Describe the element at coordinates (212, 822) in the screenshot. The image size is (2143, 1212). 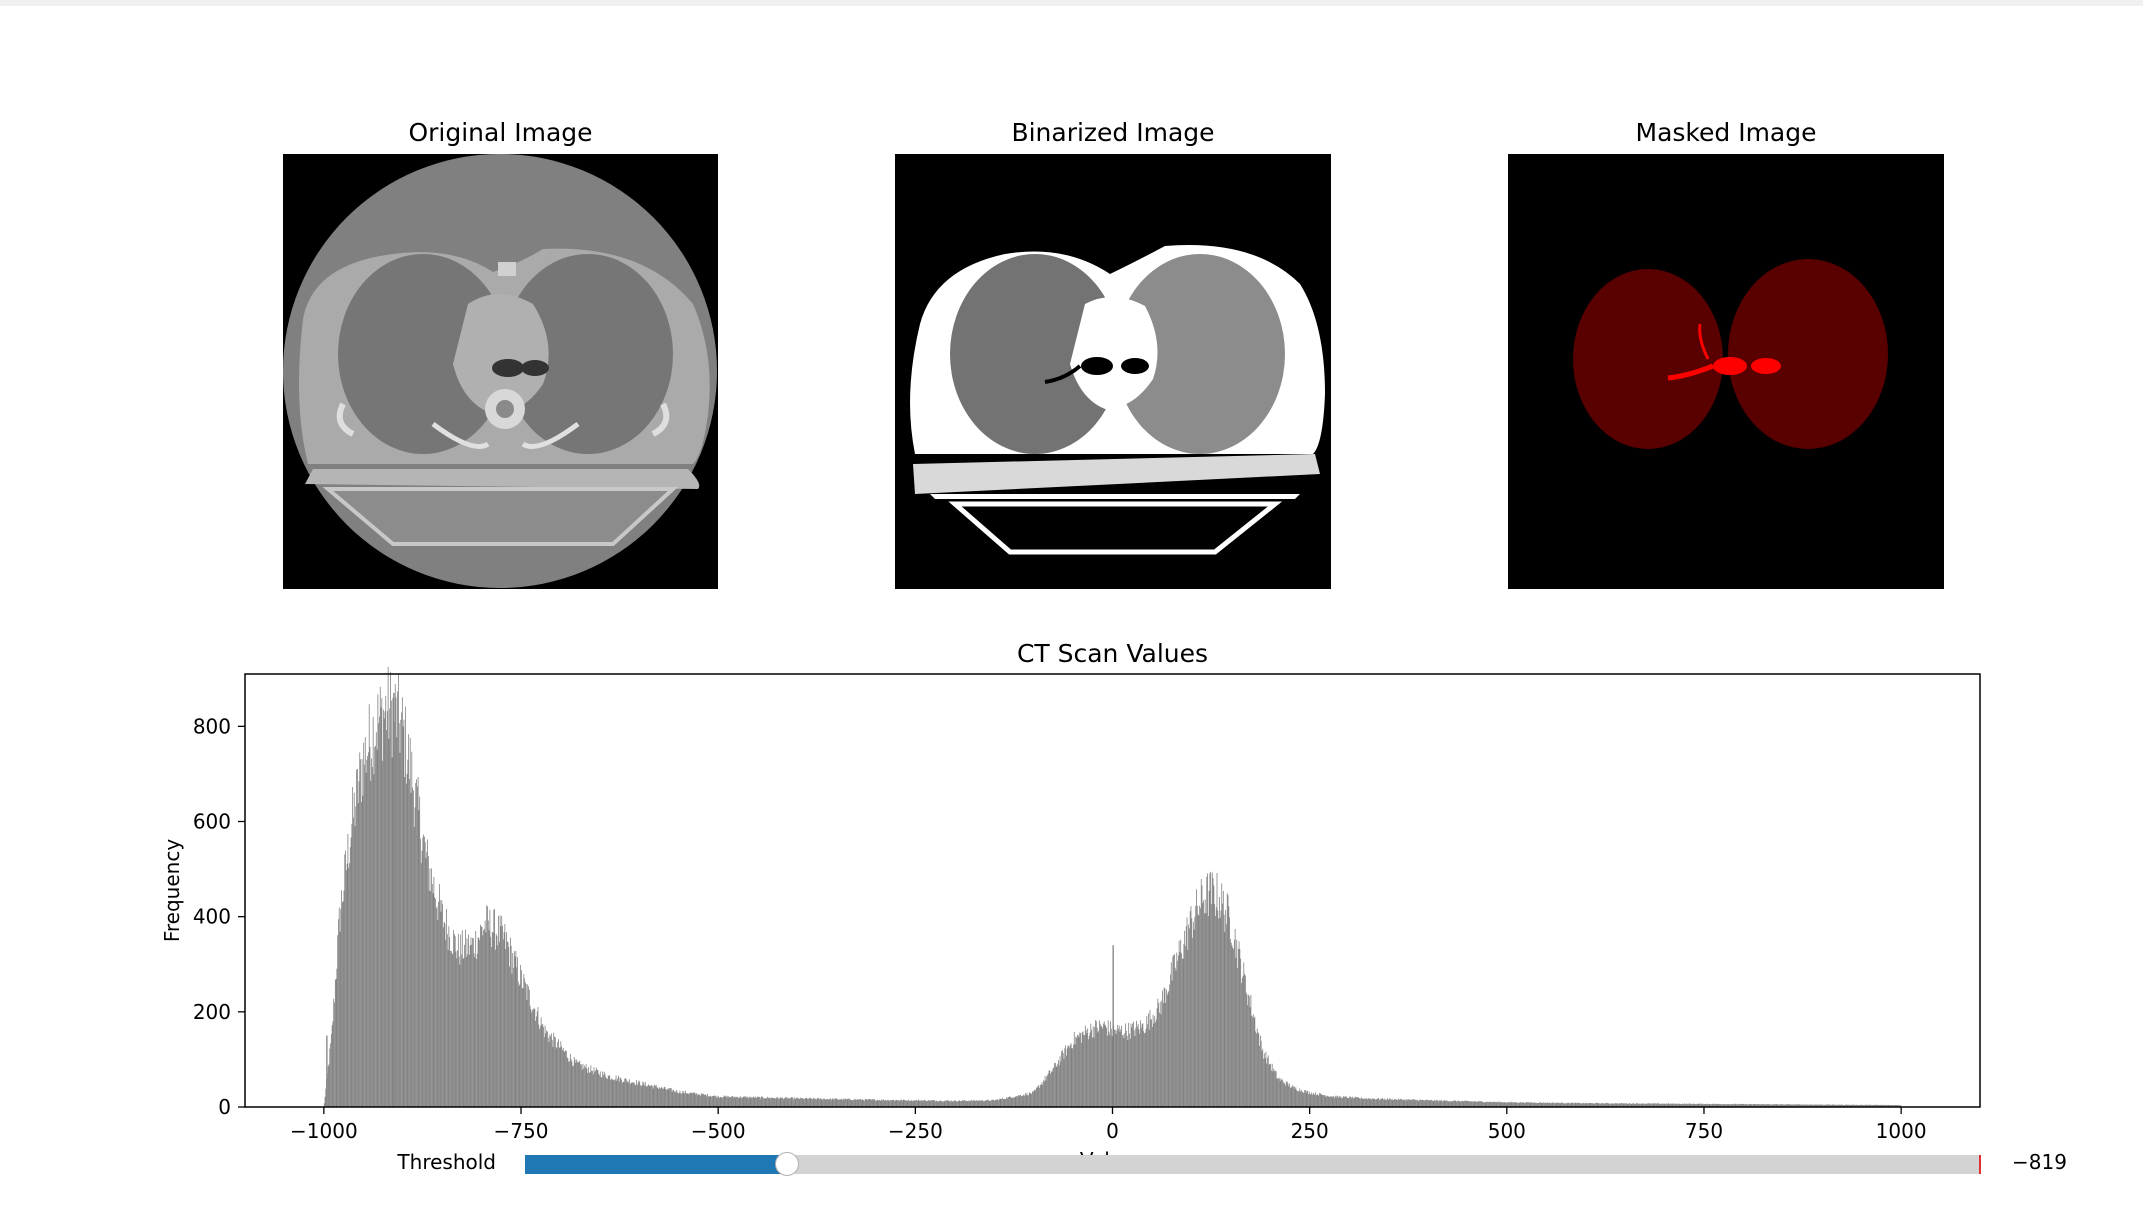
I see `y-tick-label: 600` at that location.